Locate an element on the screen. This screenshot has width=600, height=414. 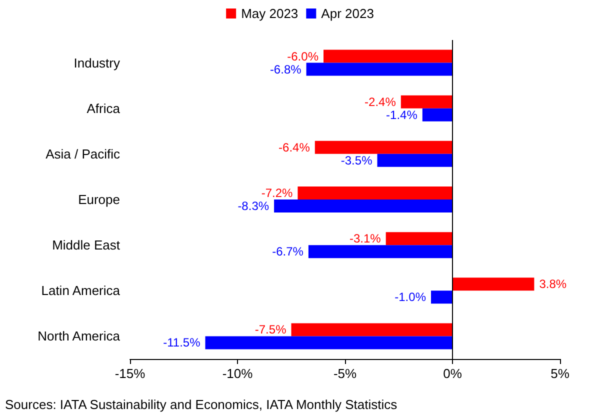
data-label: -11.5% is located at coordinates (182, 343).